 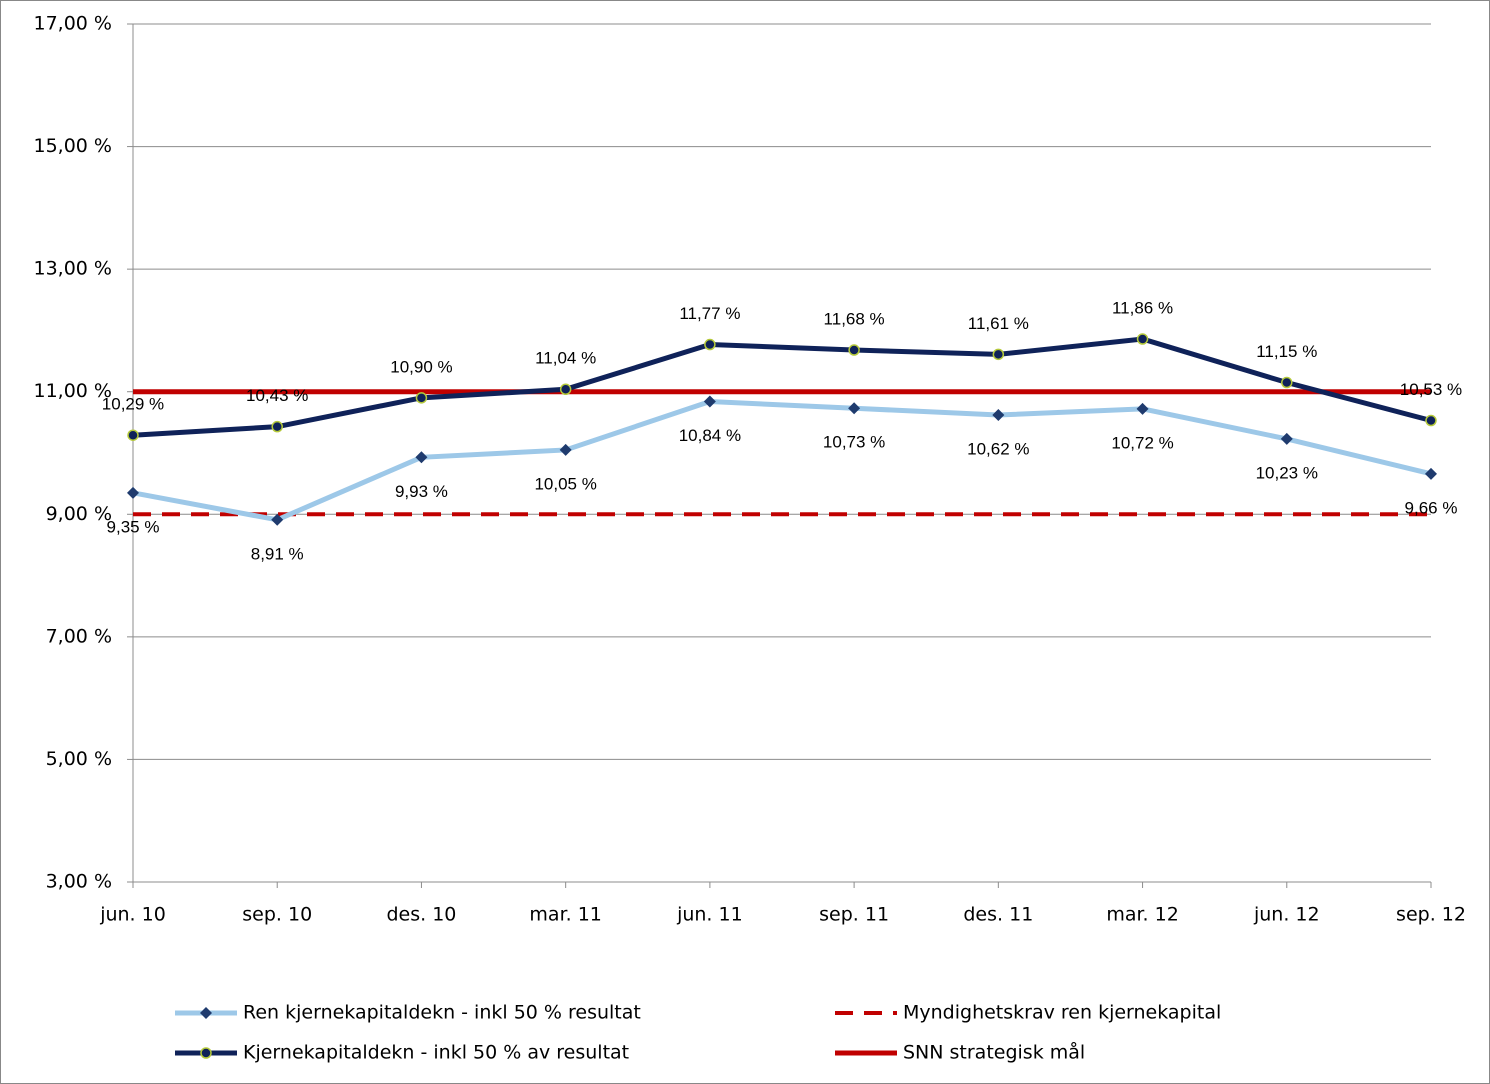 I want to click on legend-label: Myndighetskrav ren kjernekapital, so click(x=1062, y=1013).